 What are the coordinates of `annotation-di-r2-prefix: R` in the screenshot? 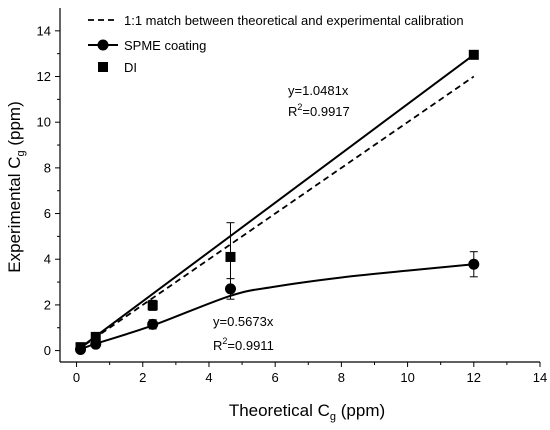 It's located at (292, 111).